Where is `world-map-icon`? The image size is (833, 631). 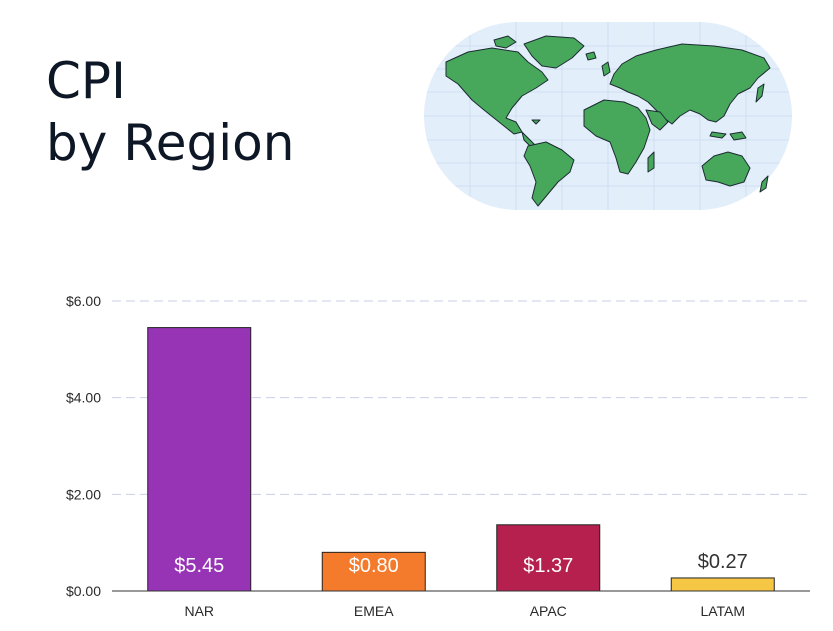 world-map-icon is located at coordinates (608, 116).